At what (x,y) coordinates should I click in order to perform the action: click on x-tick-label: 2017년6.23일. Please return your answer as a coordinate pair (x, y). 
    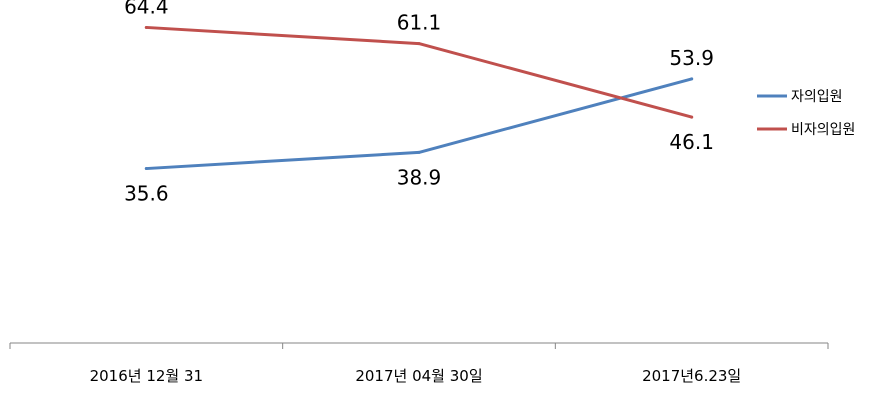
    Looking at the image, I should click on (691, 376).